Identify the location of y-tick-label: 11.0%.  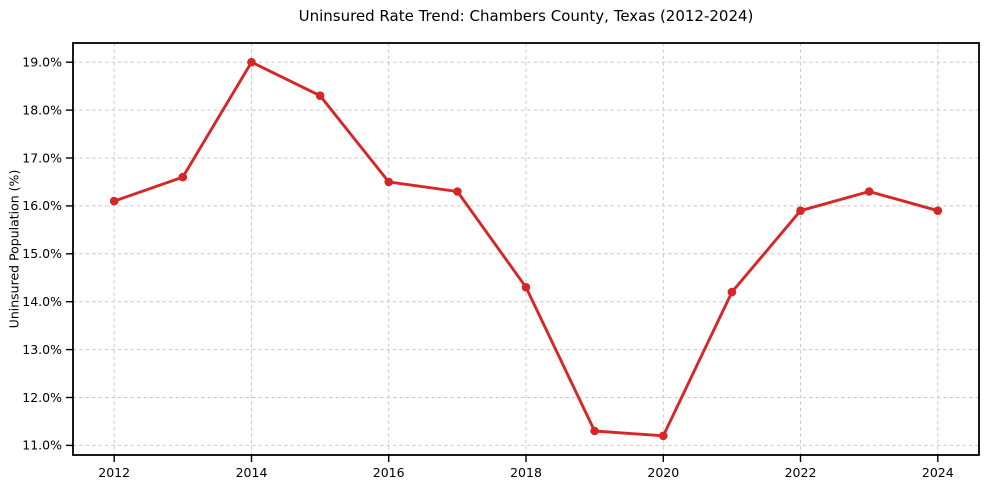
(42, 445).